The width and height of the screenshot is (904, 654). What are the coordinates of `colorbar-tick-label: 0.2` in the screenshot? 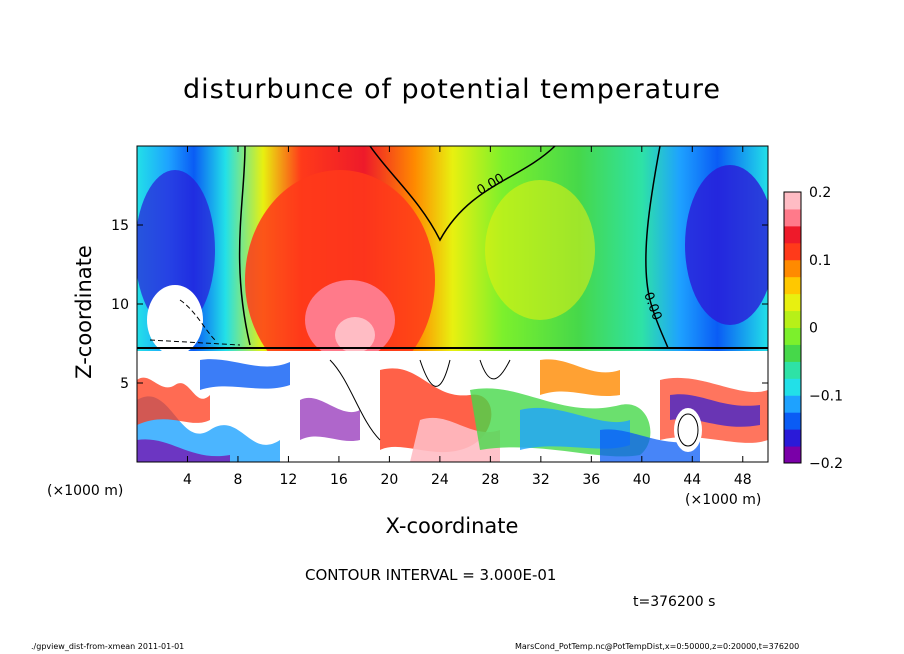 It's located at (820, 193).